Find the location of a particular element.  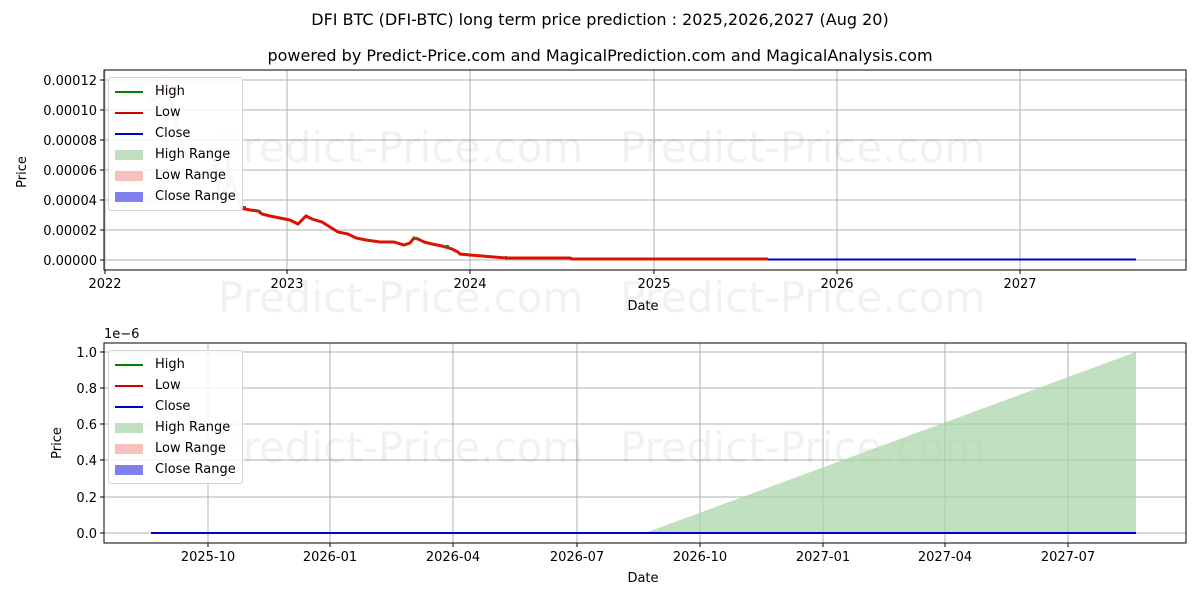

high-range-area is located at coordinates (890, 442).